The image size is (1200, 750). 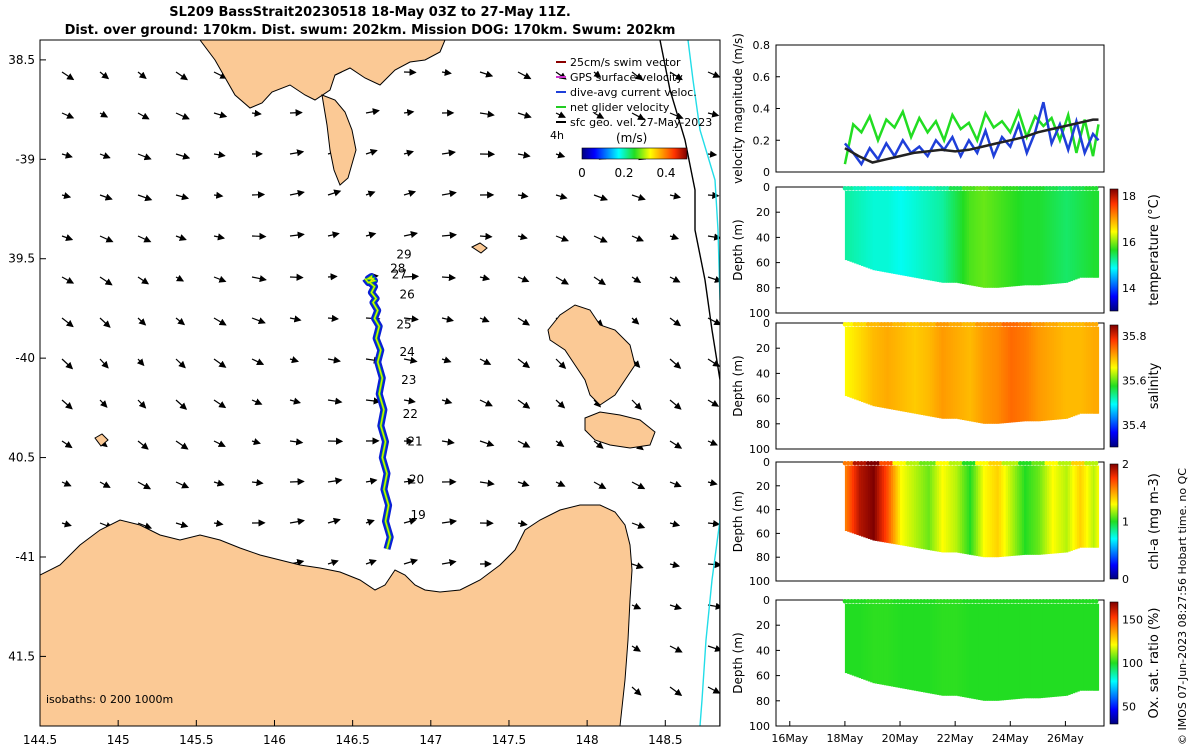 I want to click on y-tick-label: 80, so click(x=763, y=701).